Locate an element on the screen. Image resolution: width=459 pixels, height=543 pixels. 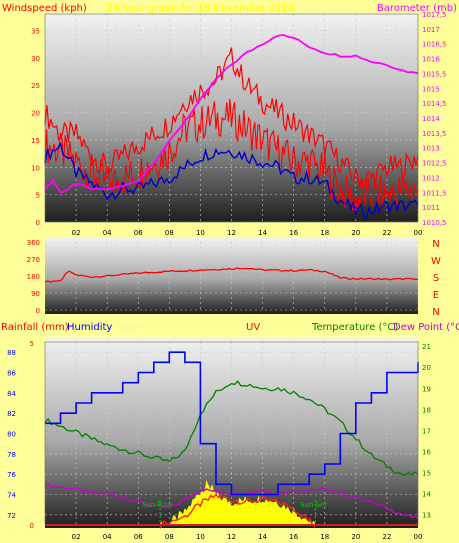
uv-title: UV is located at coordinates (253, 327).